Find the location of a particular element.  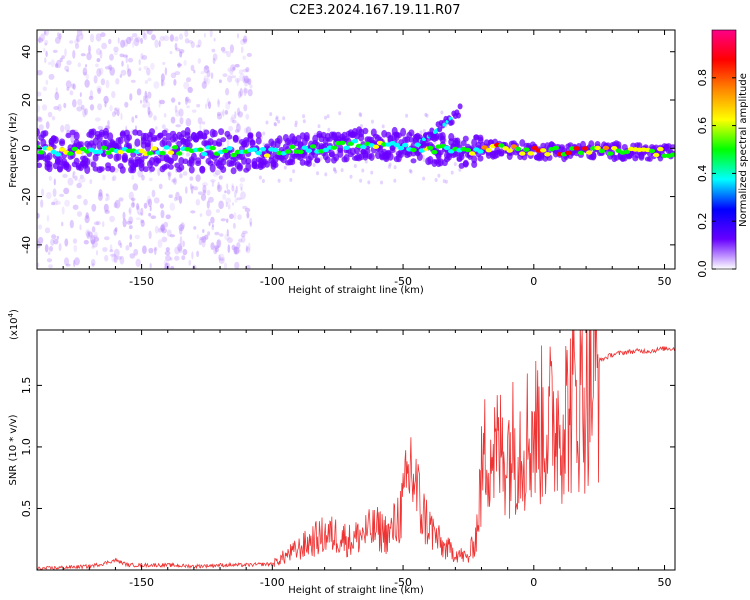

colorbar-tick-label: 0.4 is located at coordinates (702, 174).